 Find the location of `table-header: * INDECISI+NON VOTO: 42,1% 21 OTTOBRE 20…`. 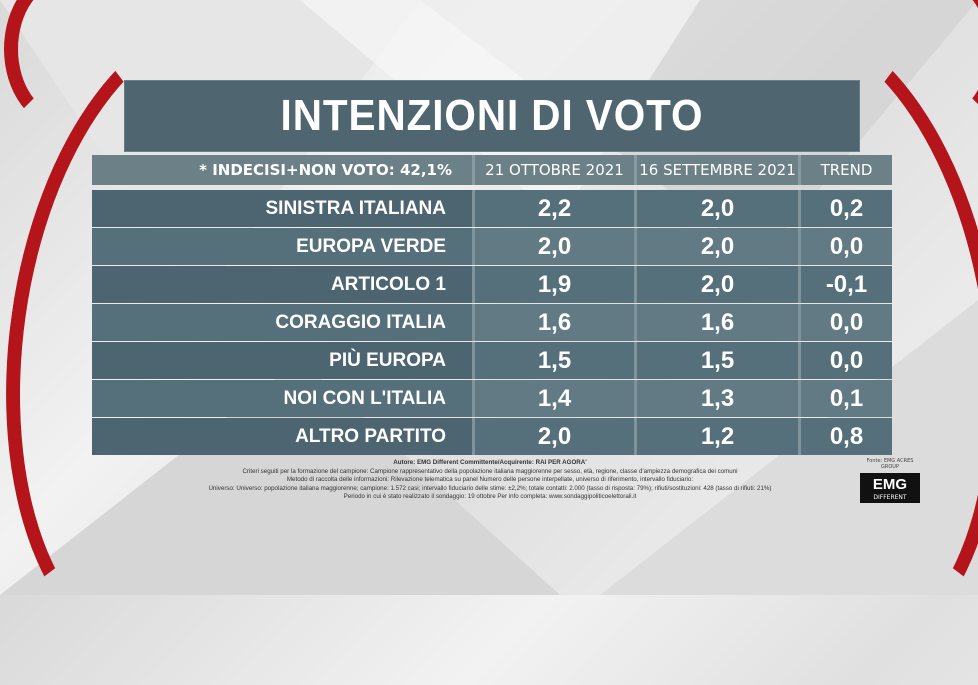

table-header: * INDECISI+NON VOTO: 42,1% 21 OTTOBRE 20… is located at coordinates (492, 170).